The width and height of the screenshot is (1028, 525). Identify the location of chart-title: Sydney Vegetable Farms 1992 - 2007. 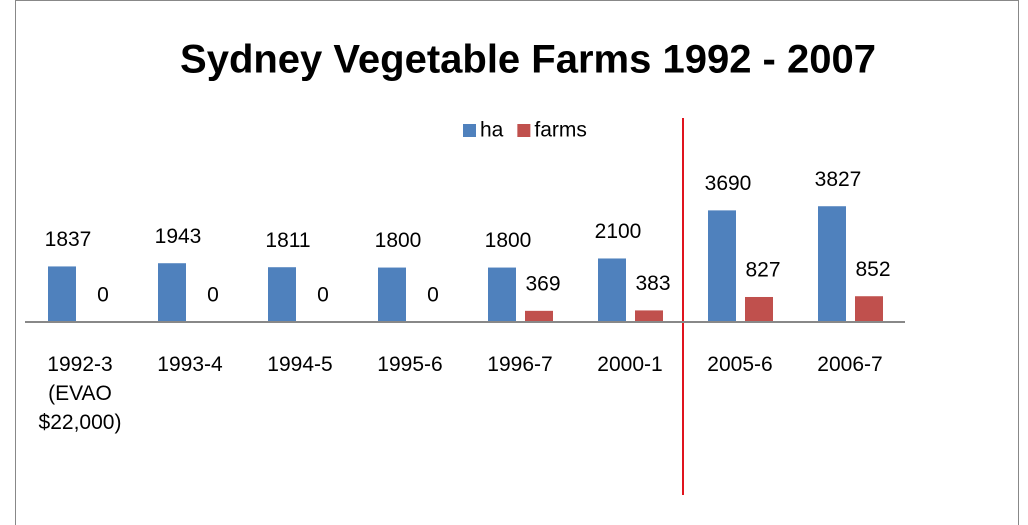
(528, 60).